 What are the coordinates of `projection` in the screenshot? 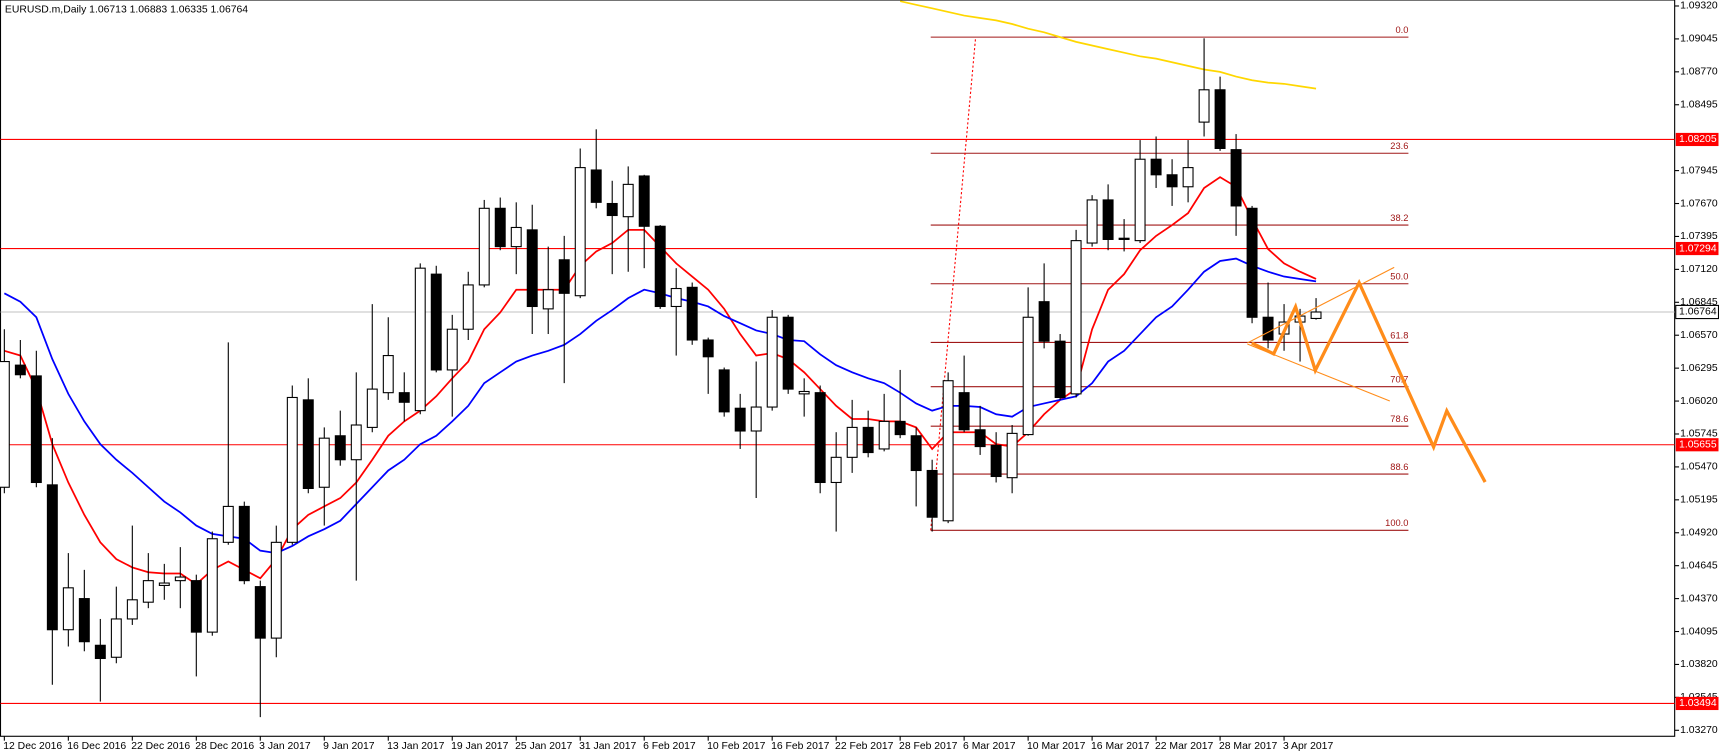 It's located at (1367, 374).